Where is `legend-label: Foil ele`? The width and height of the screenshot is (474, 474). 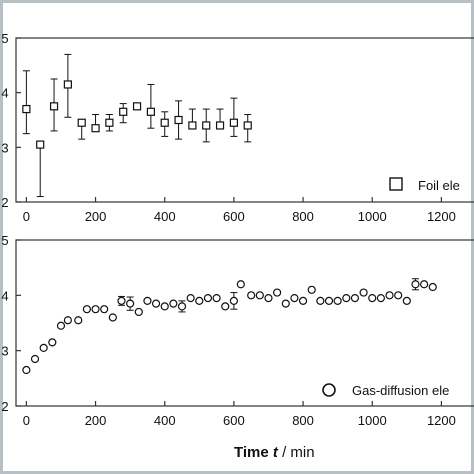 legend-label: Foil ele is located at coordinates (439, 185).